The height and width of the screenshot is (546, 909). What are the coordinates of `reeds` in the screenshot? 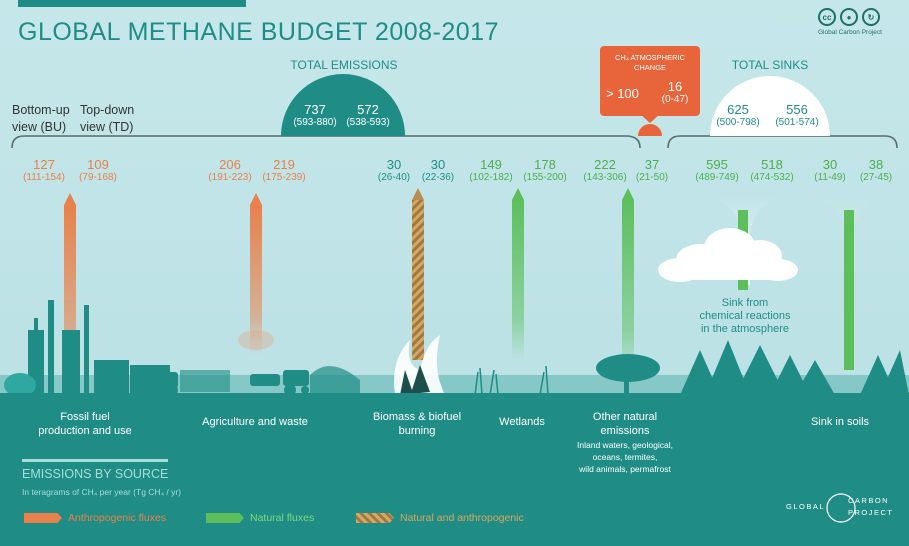 It's located at (511, 380).